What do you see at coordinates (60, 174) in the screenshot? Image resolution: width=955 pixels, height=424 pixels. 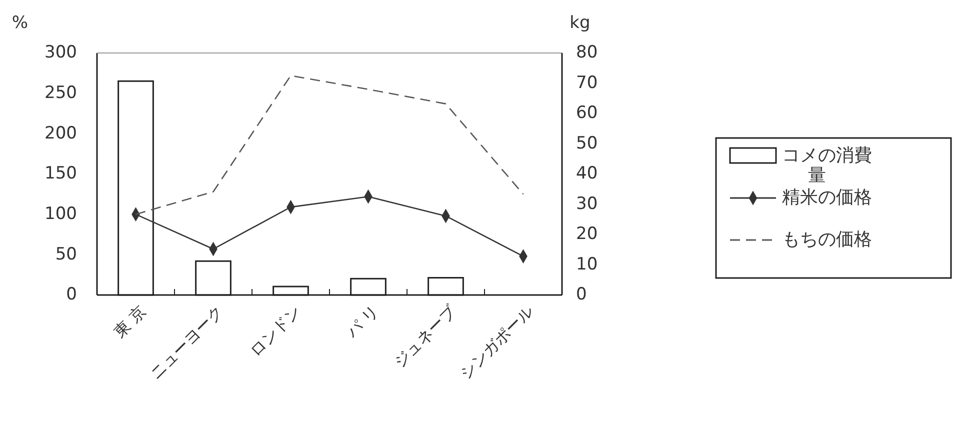 I see `y-tick-label: 150` at bounding box center [60, 174].